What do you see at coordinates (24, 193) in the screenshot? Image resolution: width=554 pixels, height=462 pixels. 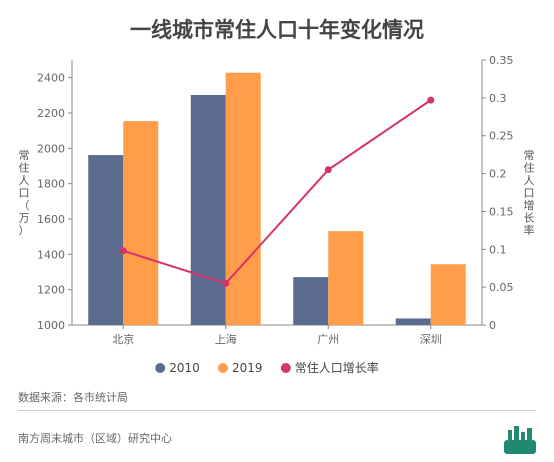 I see `y-axis-title-left: 常住人口（万）` at bounding box center [24, 193].